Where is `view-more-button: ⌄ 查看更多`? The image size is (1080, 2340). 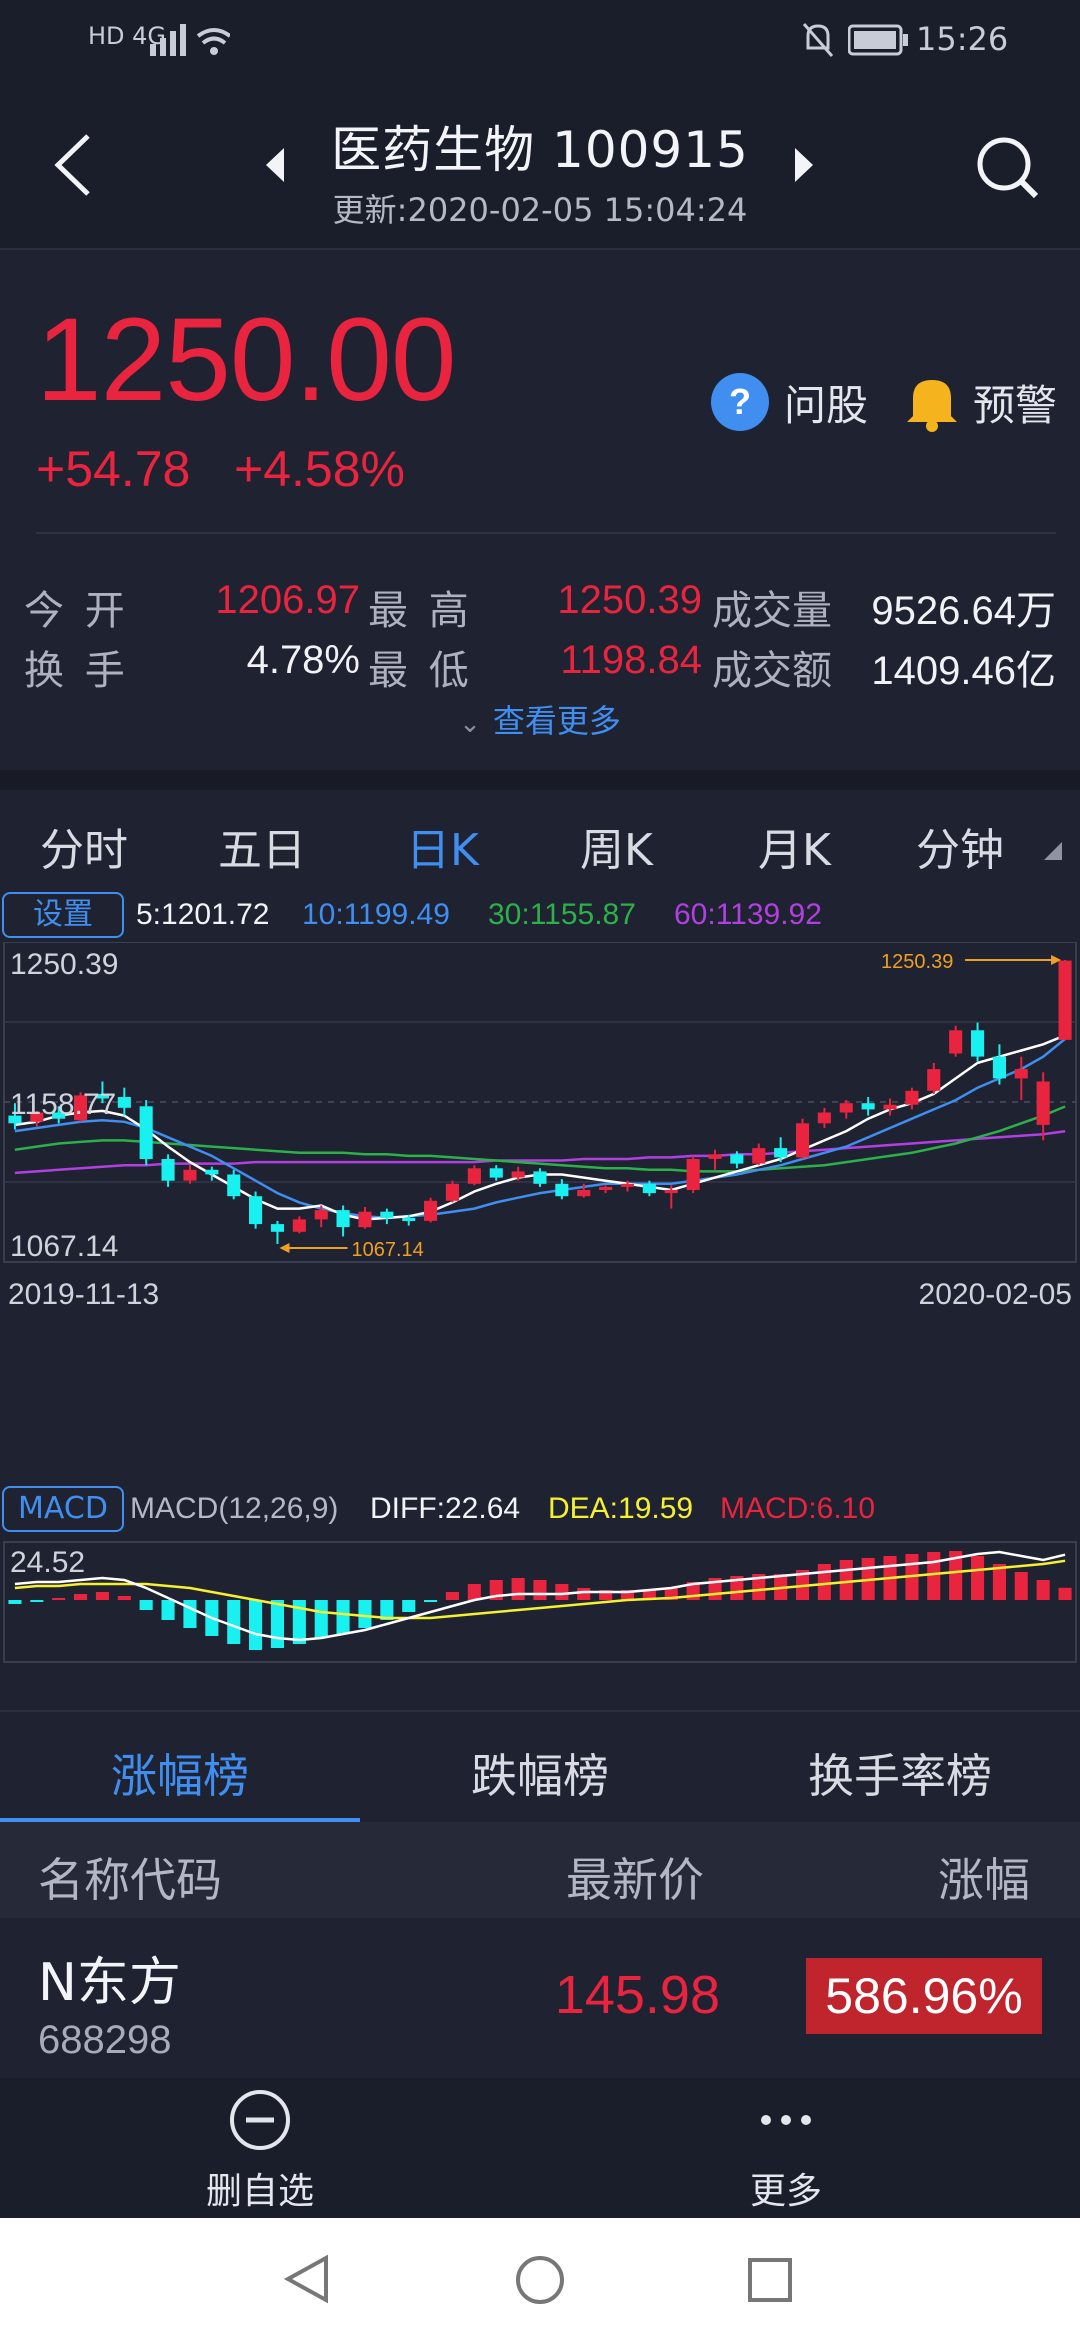 view-more-button: ⌄ 查看更多 is located at coordinates (540, 719).